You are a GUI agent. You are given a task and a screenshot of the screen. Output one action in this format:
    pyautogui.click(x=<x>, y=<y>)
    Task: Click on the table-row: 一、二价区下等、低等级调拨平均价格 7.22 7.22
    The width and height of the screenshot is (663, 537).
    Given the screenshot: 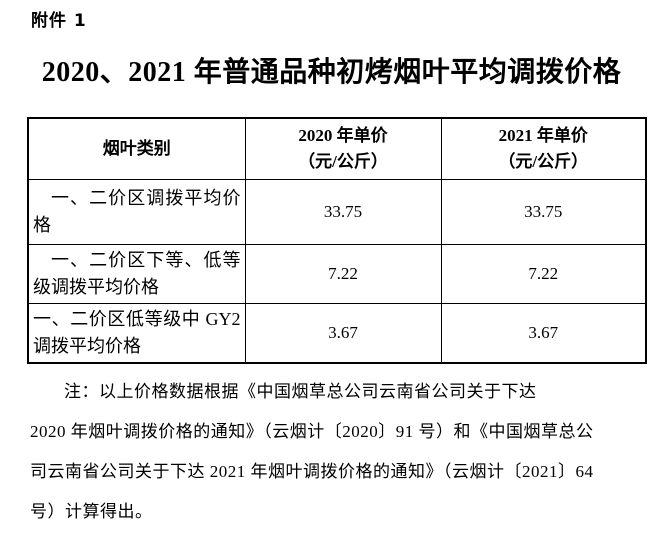 What is the action you would take?
    pyautogui.click(x=337, y=274)
    